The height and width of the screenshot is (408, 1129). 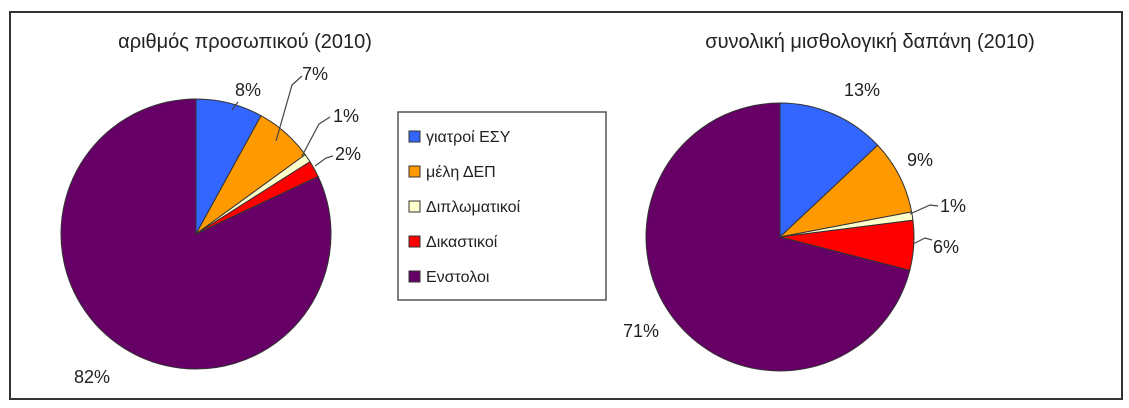 What do you see at coordinates (473, 207) in the screenshot?
I see `legend-label: Διπλωματικοί` at bounding box center [473, 207].